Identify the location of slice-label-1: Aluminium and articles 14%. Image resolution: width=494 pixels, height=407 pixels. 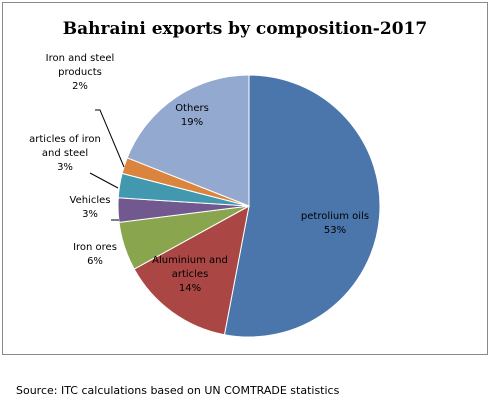
(190, 274).